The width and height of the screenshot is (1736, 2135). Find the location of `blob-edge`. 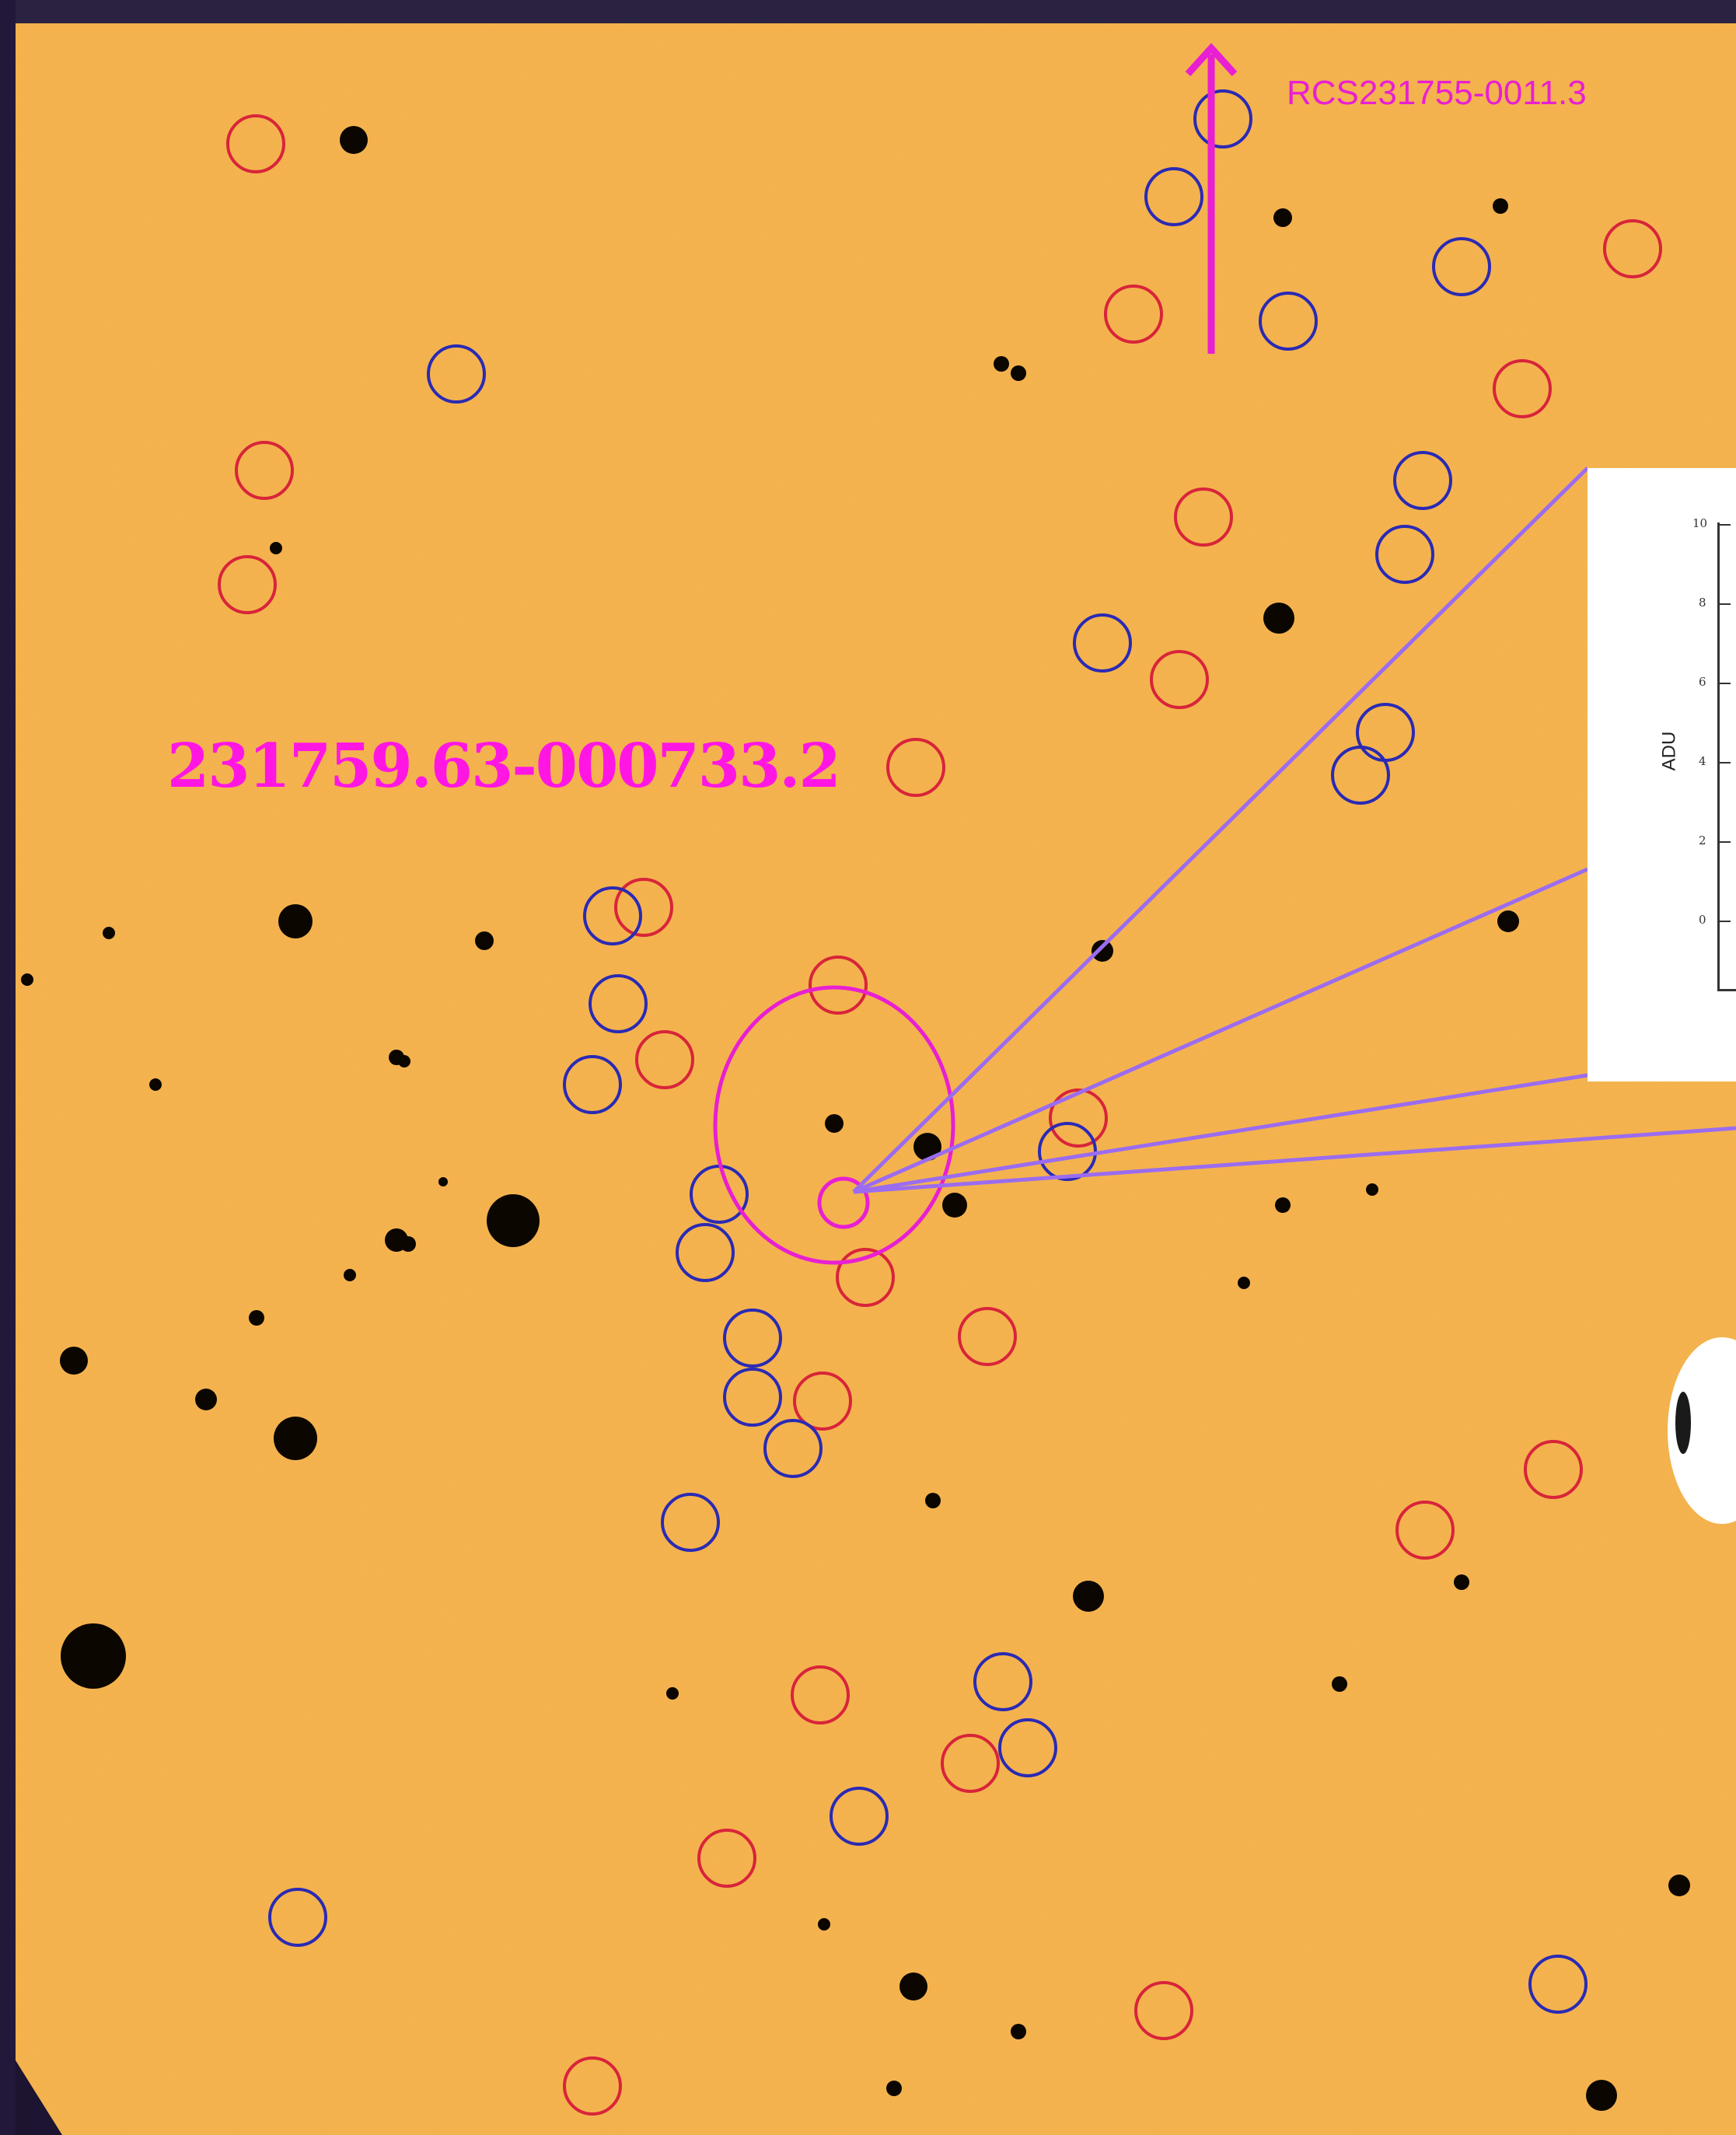

blob-edge is located at coordinates (1683, 1423).